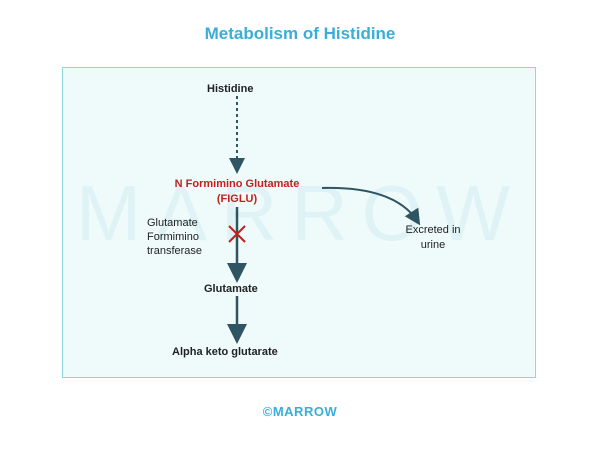  Describe the element at coordinates (300, 33) in the screenshot. I see `diagram-title: Metabolism of Histidine` at that location.